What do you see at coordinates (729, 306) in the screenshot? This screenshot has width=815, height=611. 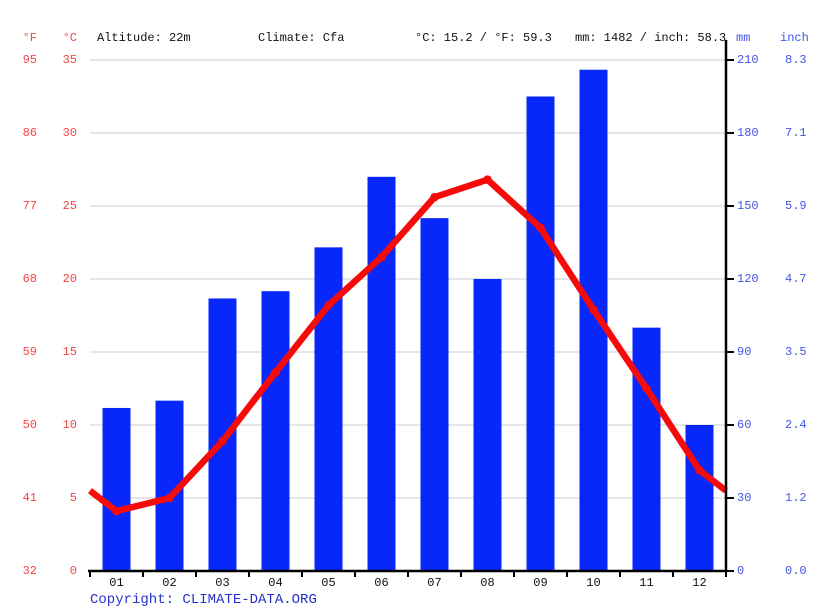 I see `y-axis-right` at bounding box center [729, 306].